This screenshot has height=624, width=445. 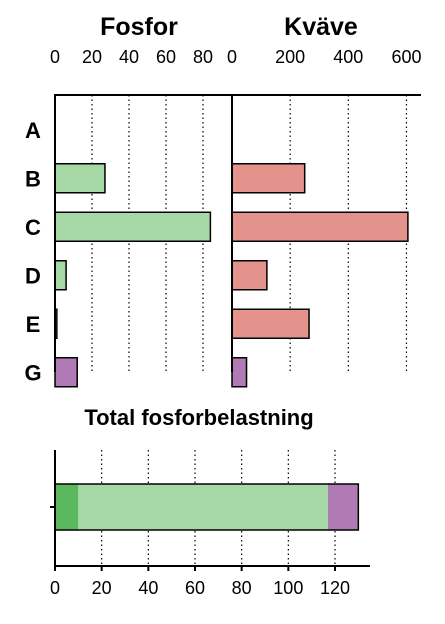 I want to click on category-label-c: C, so click(x=33, y=227).